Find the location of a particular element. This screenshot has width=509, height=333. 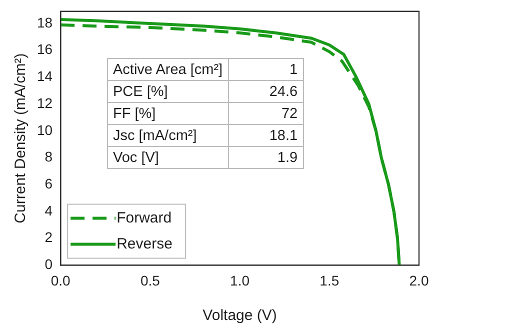

y-tick-label: 18 is located at coordinates (44, 22).